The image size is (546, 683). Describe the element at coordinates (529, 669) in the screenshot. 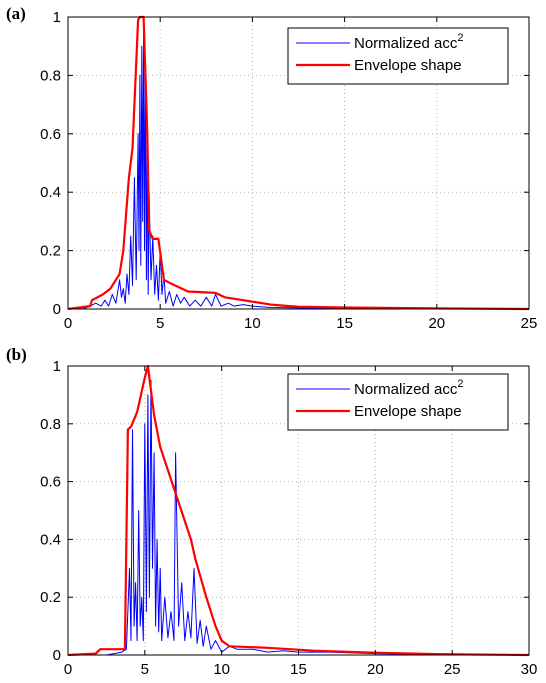

I see `x-tick-label: 30` at that location.